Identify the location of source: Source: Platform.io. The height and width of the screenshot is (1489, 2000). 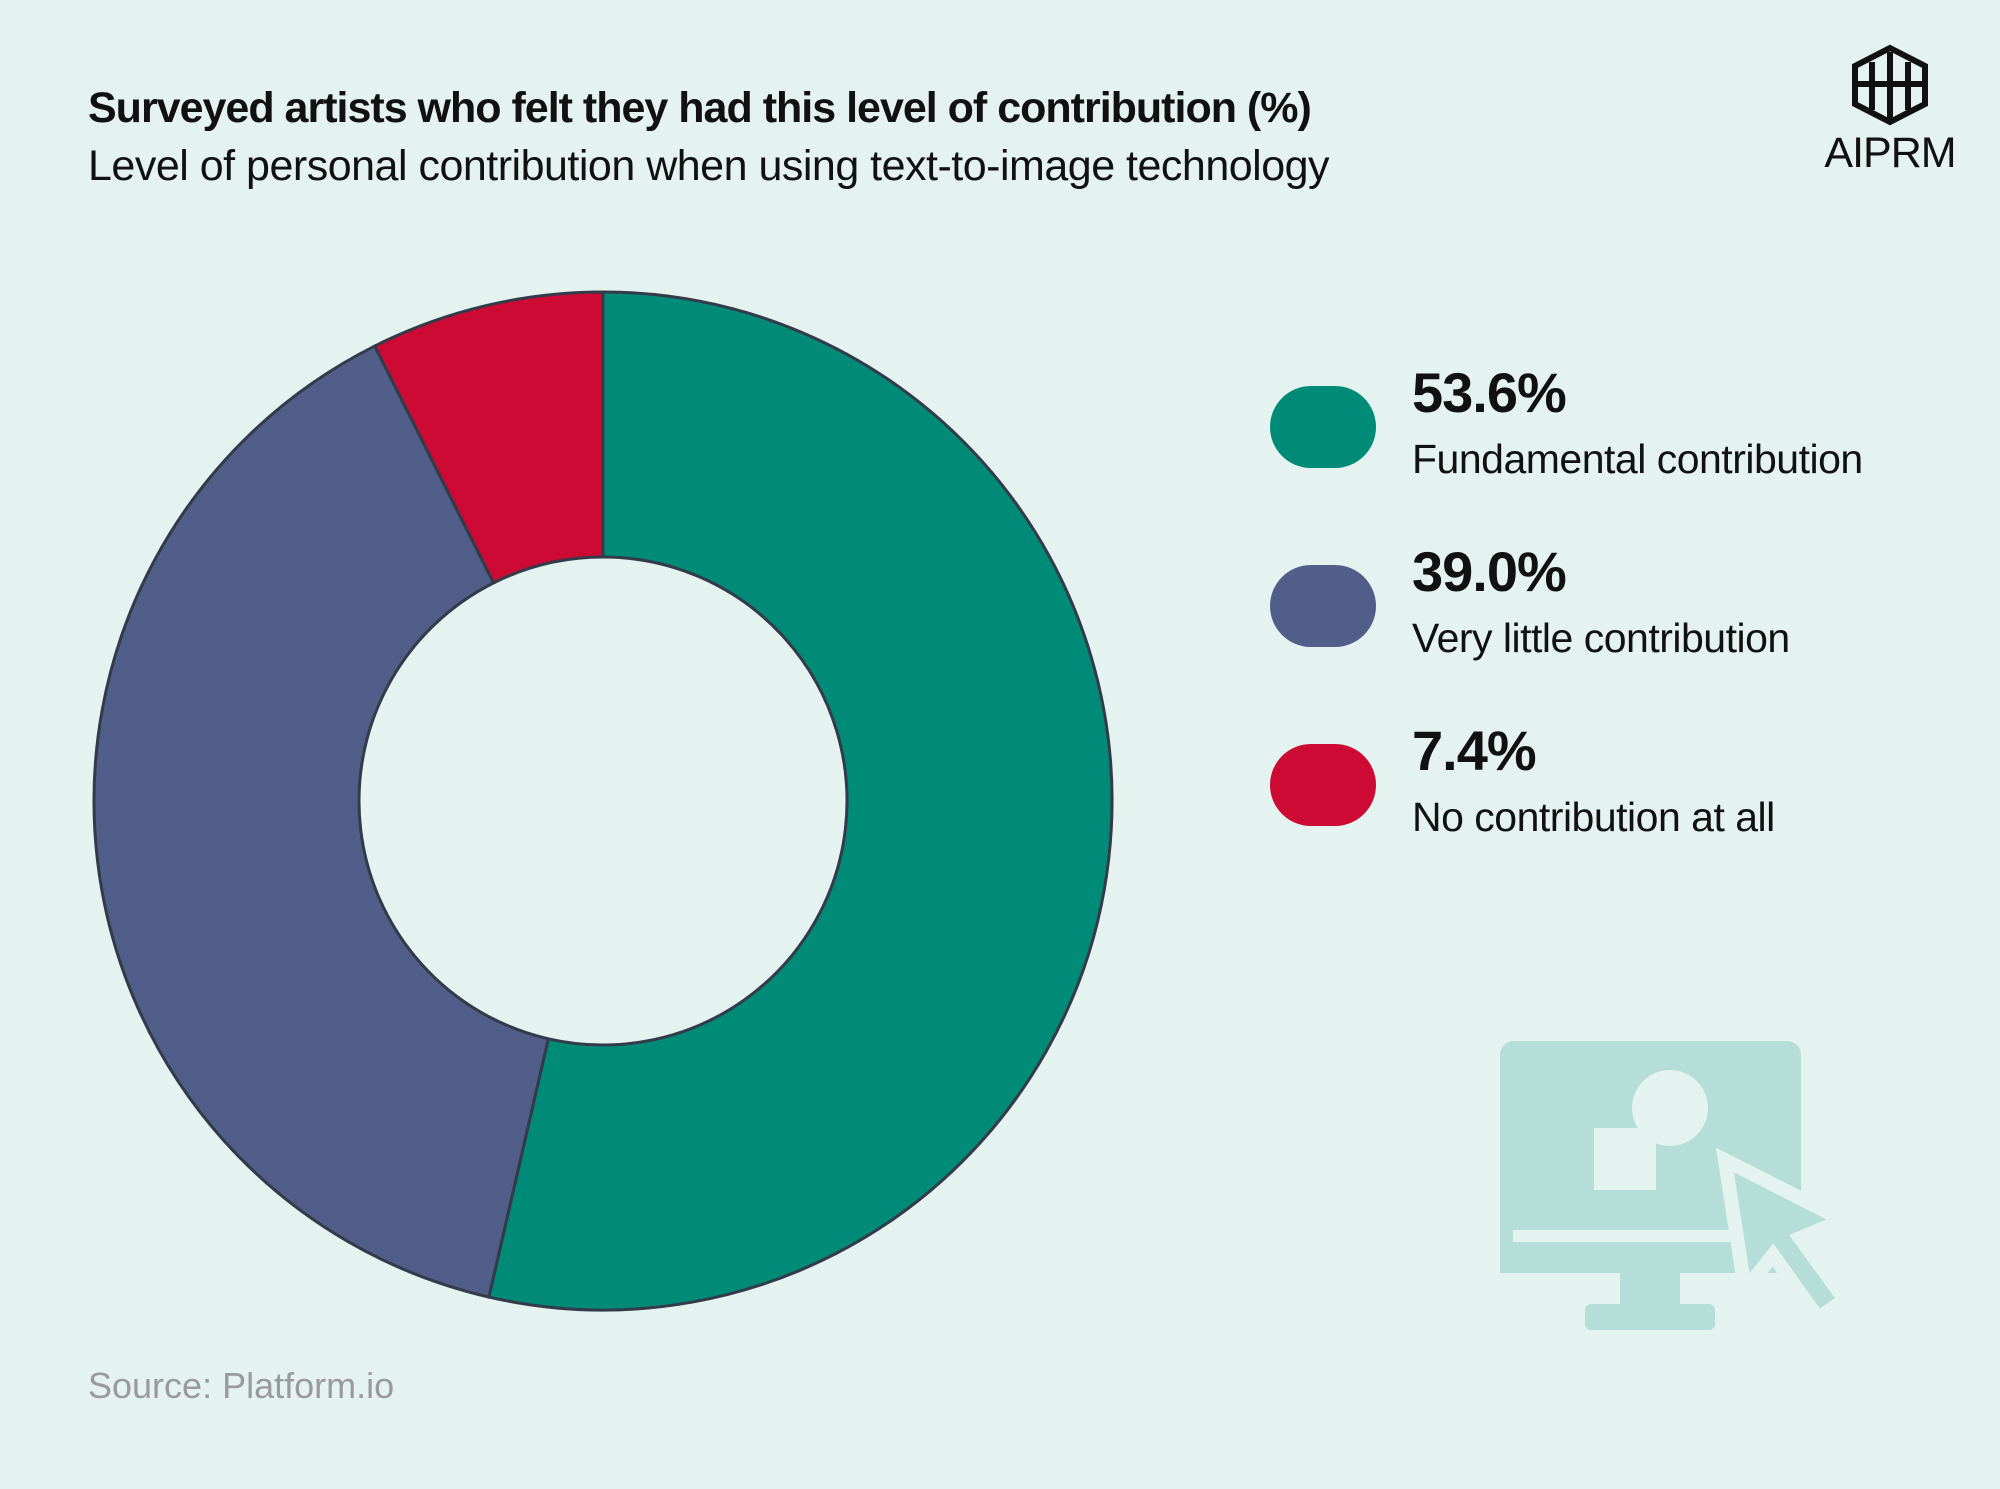
(241, 1385).